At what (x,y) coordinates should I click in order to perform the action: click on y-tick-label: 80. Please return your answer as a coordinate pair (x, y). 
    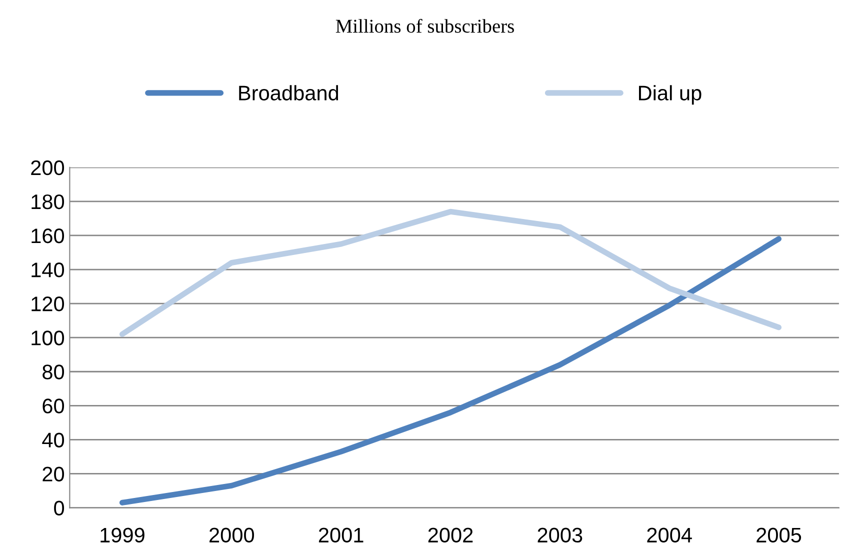
    Looking at the image, I should click on (53, 372).